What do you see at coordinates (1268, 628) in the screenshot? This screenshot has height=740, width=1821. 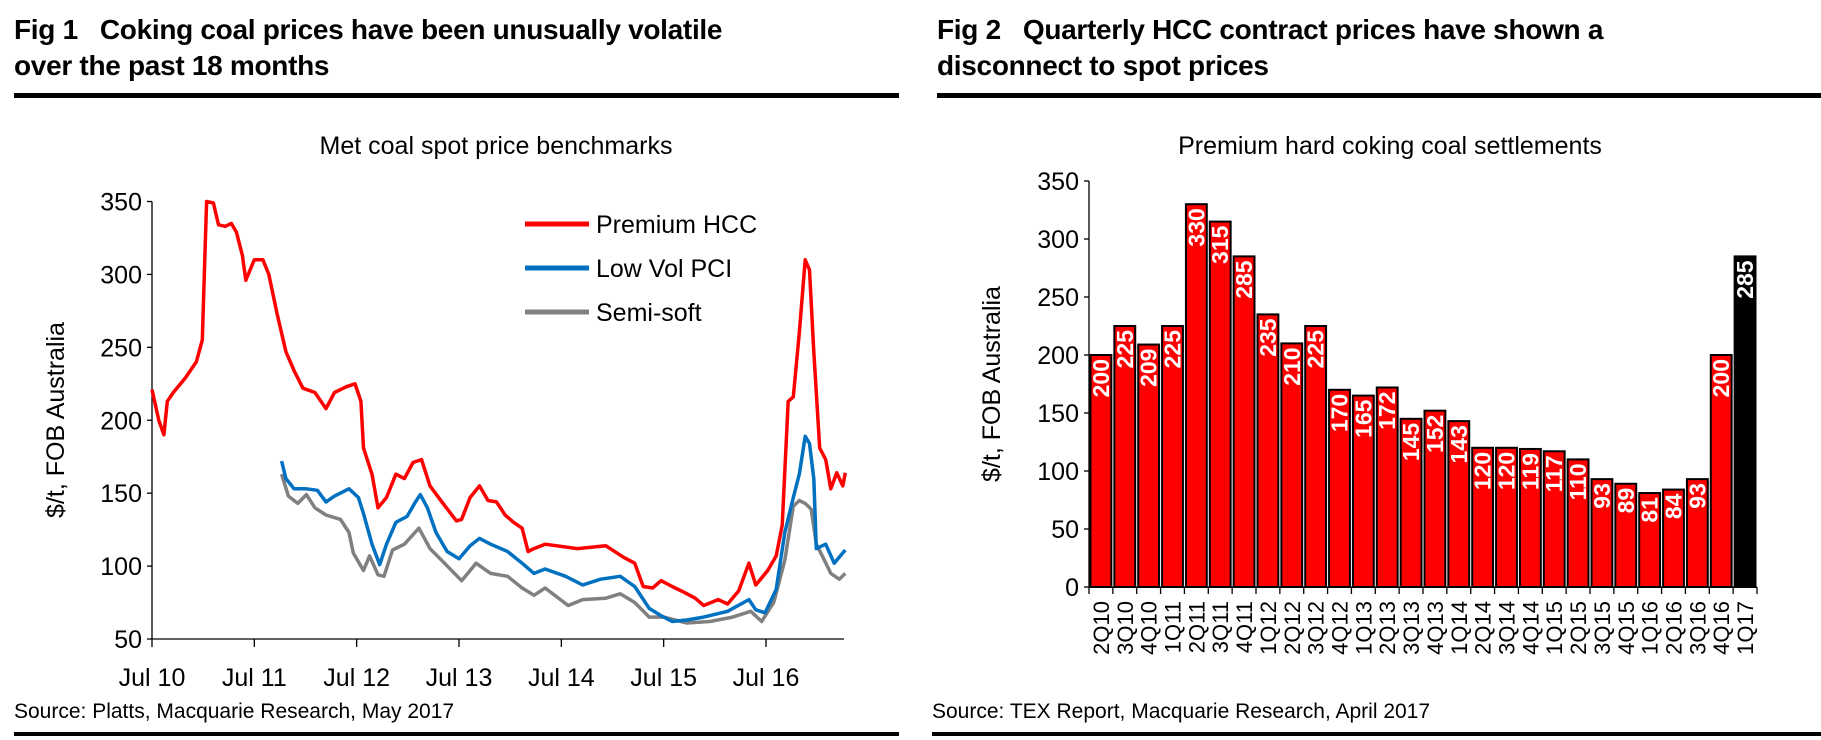 I see `x-tick-label: 1Q12` at bounding box center [1268, 628].